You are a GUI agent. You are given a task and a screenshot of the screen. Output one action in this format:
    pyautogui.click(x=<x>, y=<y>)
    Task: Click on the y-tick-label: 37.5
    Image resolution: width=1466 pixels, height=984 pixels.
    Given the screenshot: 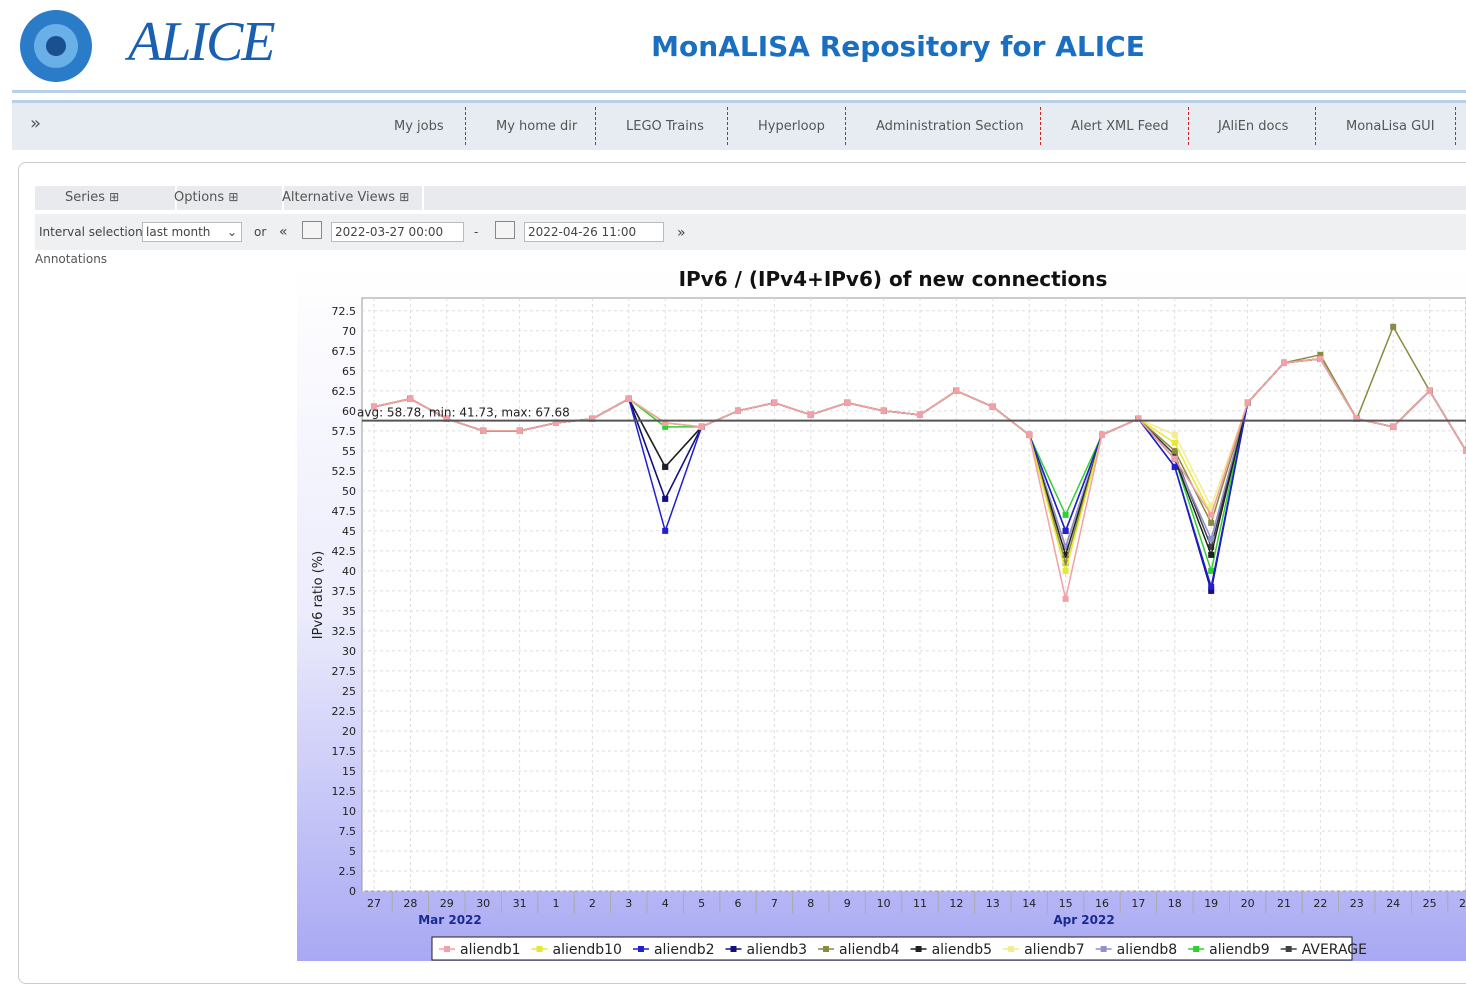 What is the action you would take?
    pyautogui.click(x=344, y=591)
    